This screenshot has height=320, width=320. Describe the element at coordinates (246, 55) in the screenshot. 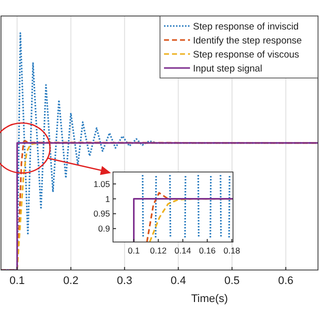

I see `legend-label: Step response of viscous` at that location.